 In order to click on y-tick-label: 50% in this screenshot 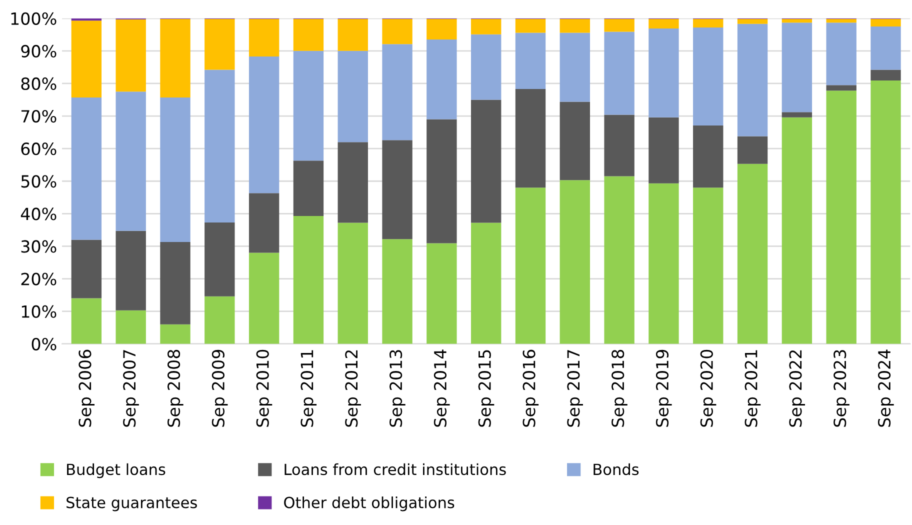, I will do `click(38, 181)`.